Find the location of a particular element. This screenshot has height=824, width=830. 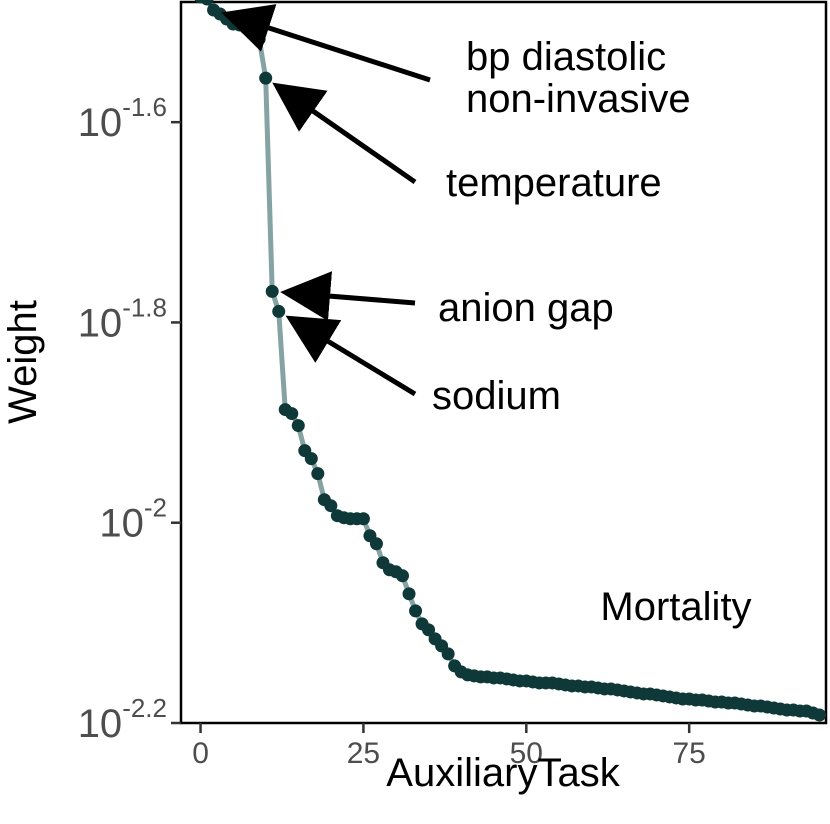

annotation-label: bp diastolic non-invasive is located at coordinates (578, 78).